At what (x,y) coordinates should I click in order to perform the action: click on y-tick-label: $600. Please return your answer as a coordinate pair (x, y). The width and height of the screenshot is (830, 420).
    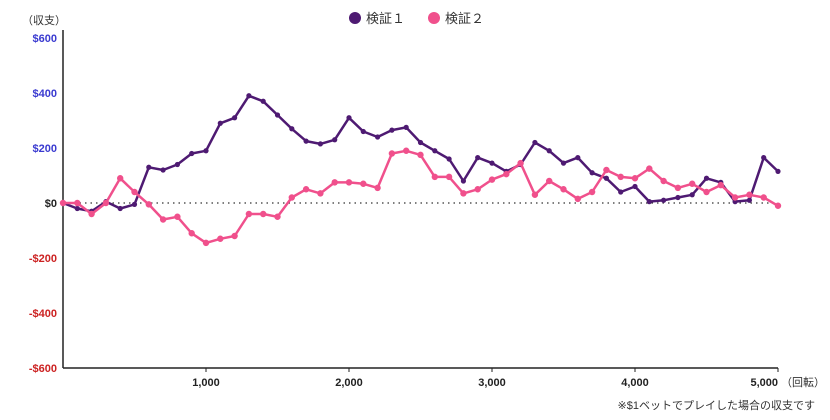
    Looking at the image, I should click on (45, 39).